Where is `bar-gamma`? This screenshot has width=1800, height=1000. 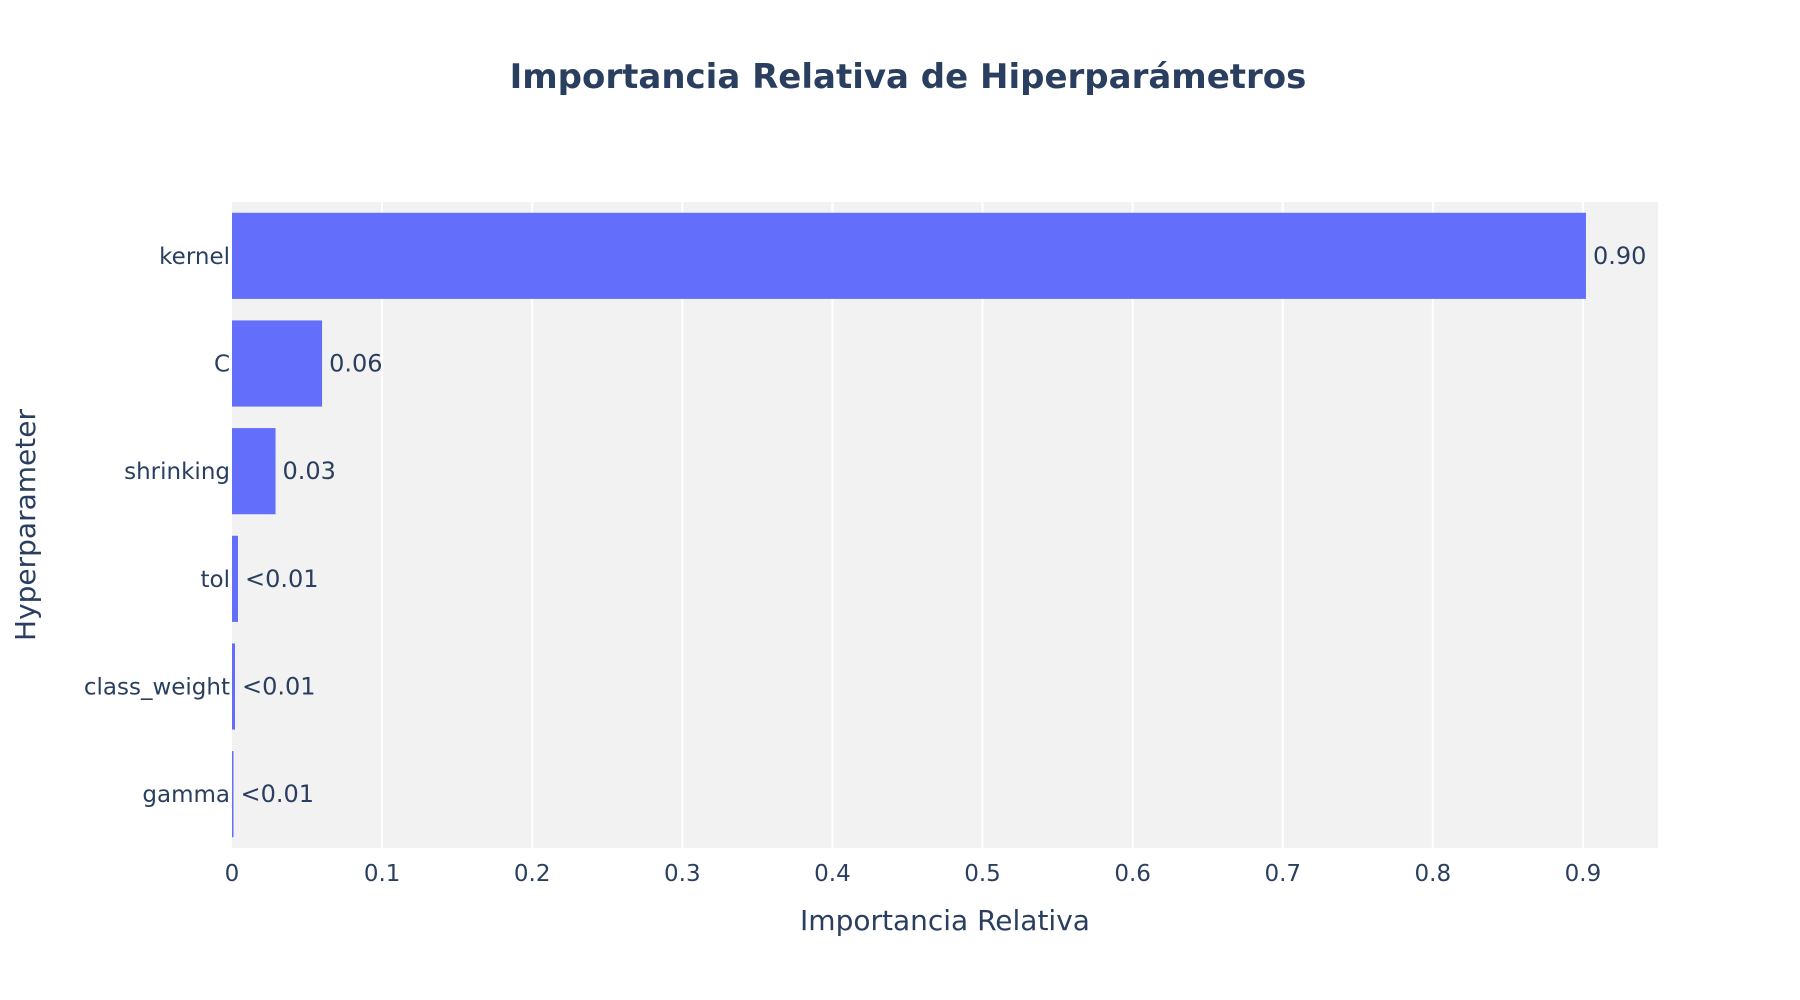 bar-gamma is located at coordinates (233, 794).